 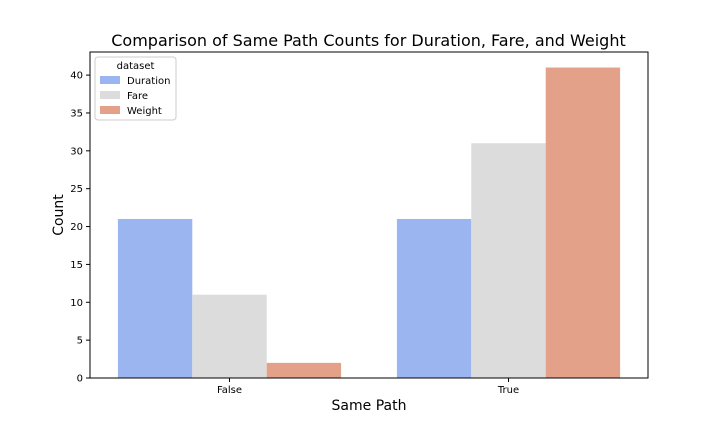 I want to click on y-tick-label: 25, so click(x=76, y=189).